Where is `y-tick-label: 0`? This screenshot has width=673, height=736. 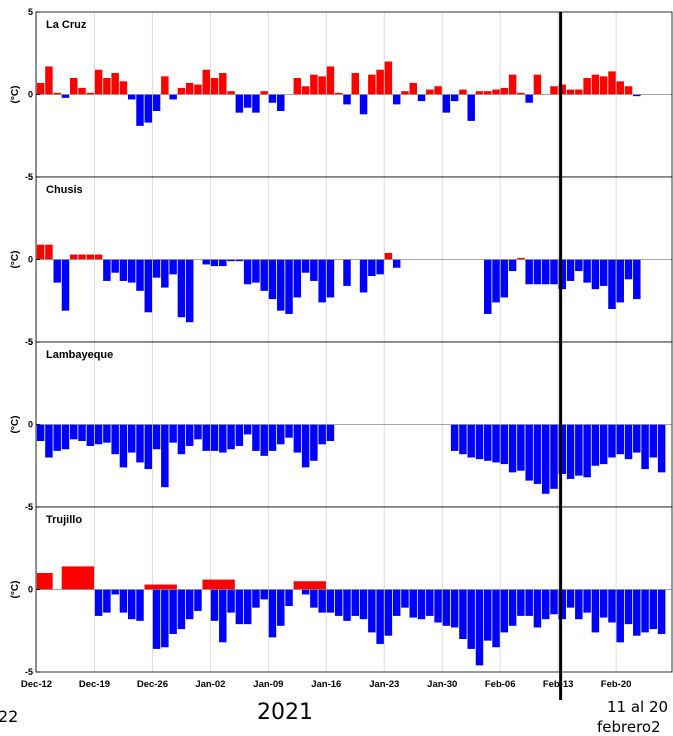 y-tick-label: 0 is located at coordinates (30, 425).